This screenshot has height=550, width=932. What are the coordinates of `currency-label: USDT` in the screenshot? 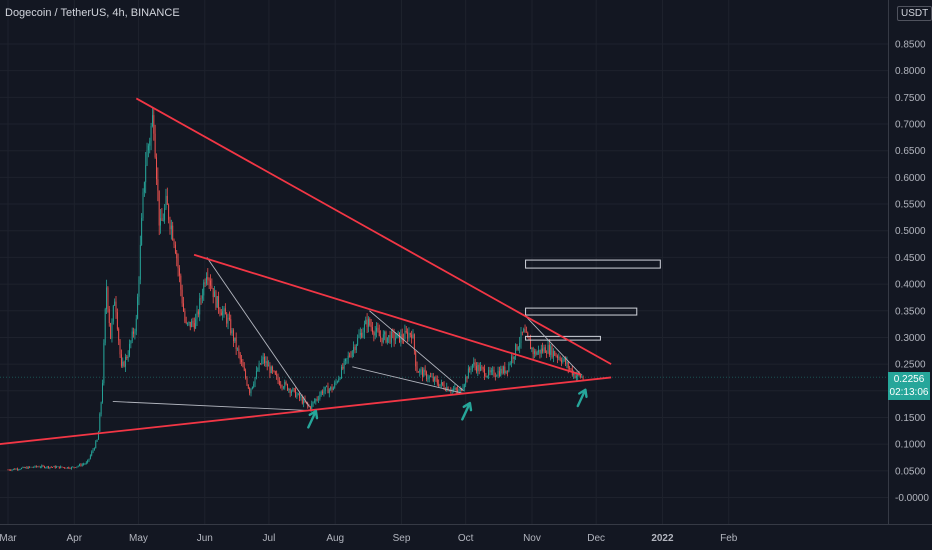 It's located at (914, 13).